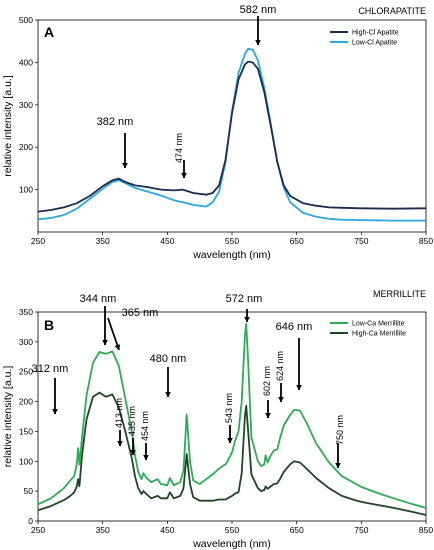 The image size is (434, 550). I want to click on peak-annotation: 312 nm, so click(50, 369).